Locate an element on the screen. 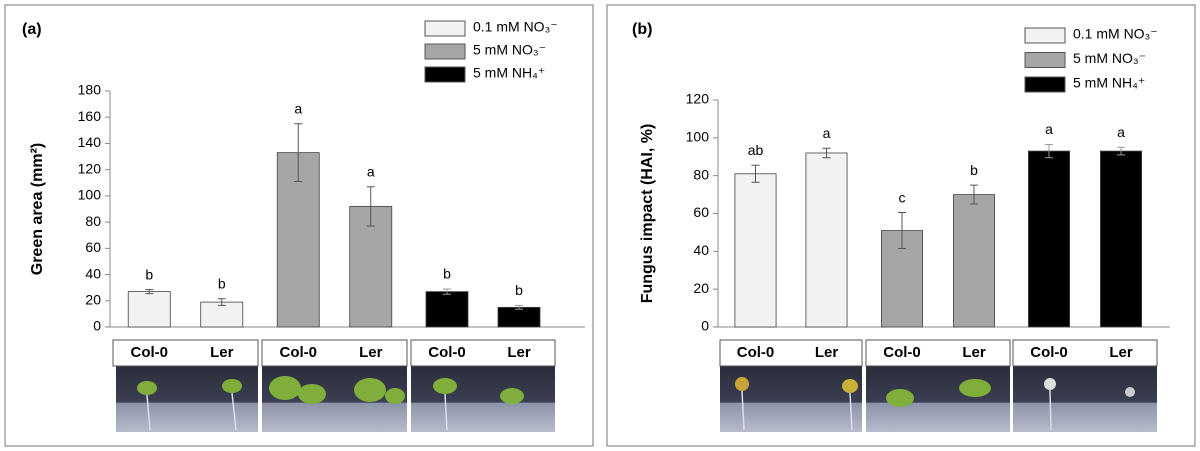  y-tick-label: 160 is located at coordinates (90, 116).